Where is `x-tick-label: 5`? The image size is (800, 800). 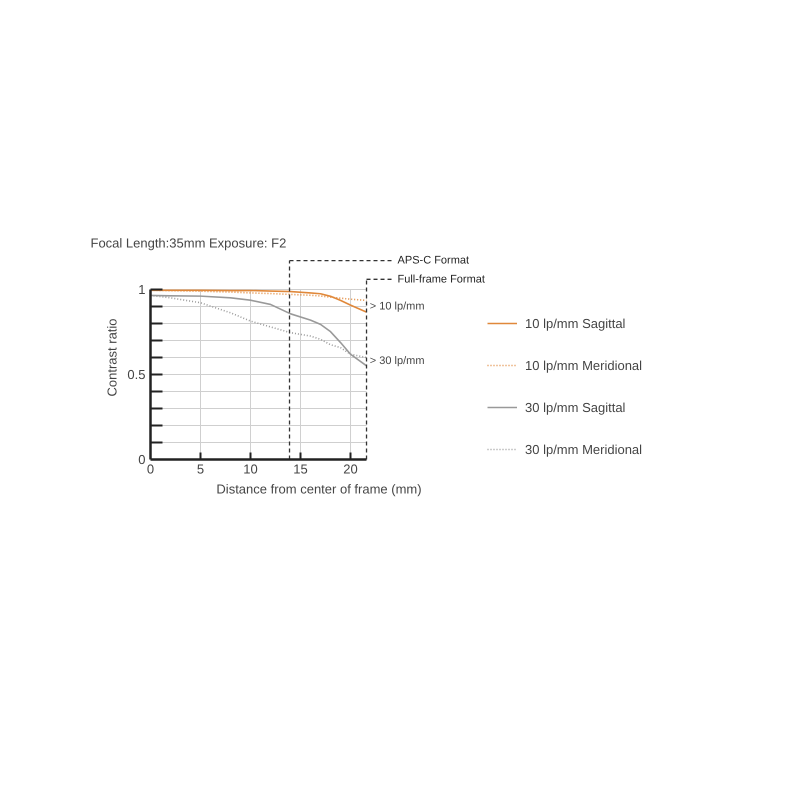 x-tick-label: 5 is located at coordinates (200, 469).